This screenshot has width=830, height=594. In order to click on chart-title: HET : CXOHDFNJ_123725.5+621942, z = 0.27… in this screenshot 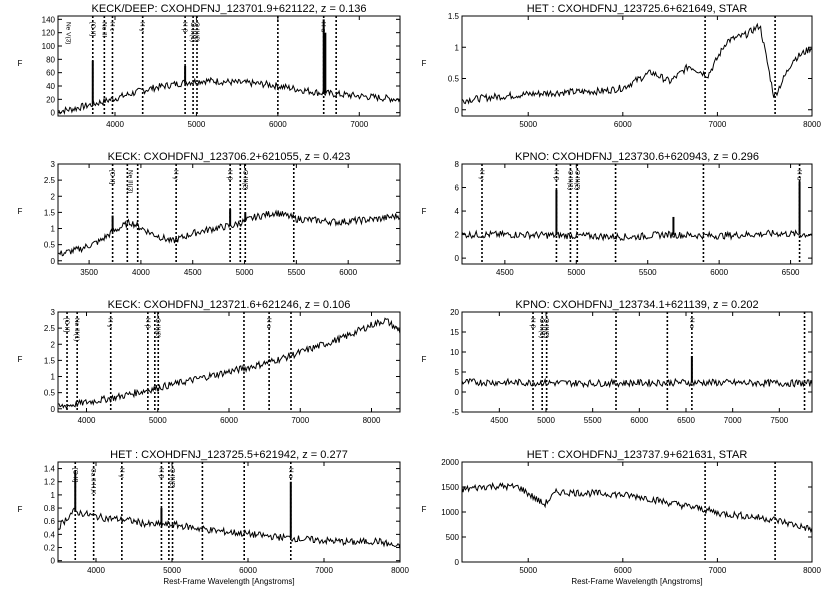, I will do `click(229, 455)`.